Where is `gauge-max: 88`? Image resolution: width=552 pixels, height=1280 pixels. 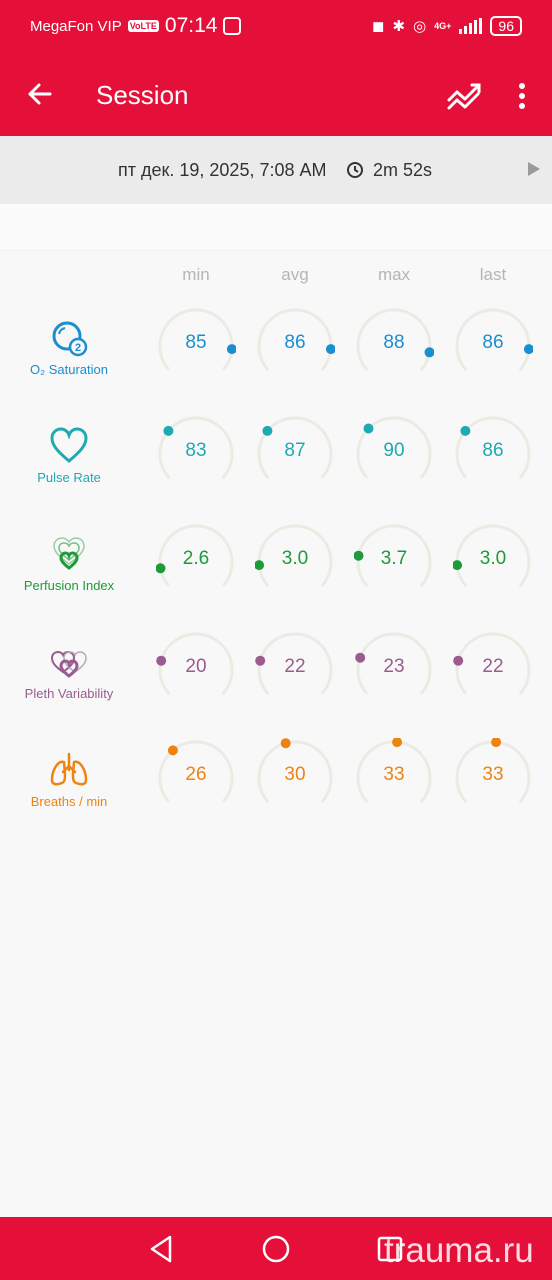
gauge-max: 88 is located at coordinates (394, 360).